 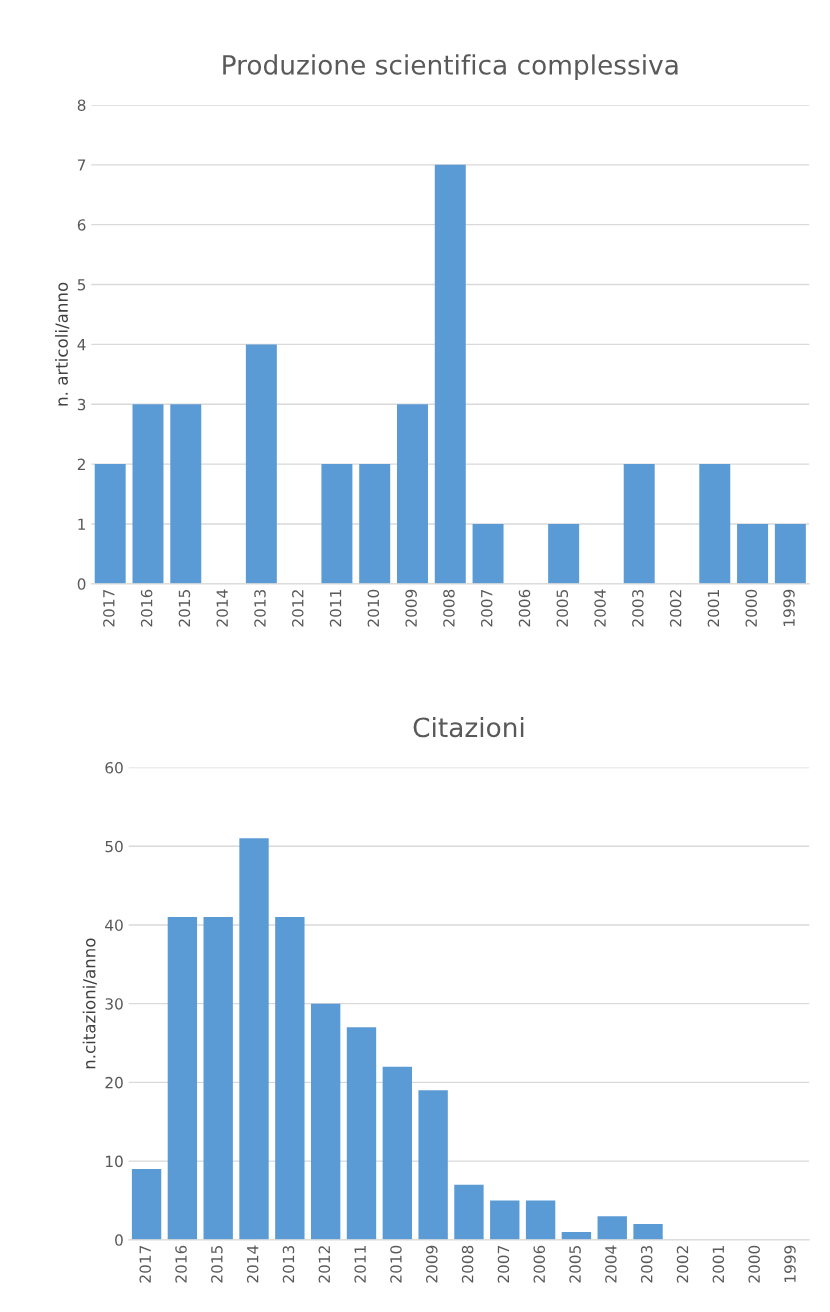 I want to click on chart-title: Citazioni, so click(x=468, y=727).